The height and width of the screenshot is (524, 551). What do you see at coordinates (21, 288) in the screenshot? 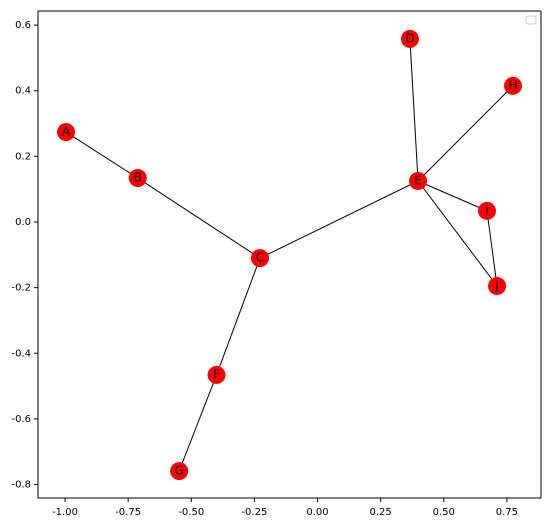
I see `y-tick-label: -0.2` at bounding box center [21, 288].